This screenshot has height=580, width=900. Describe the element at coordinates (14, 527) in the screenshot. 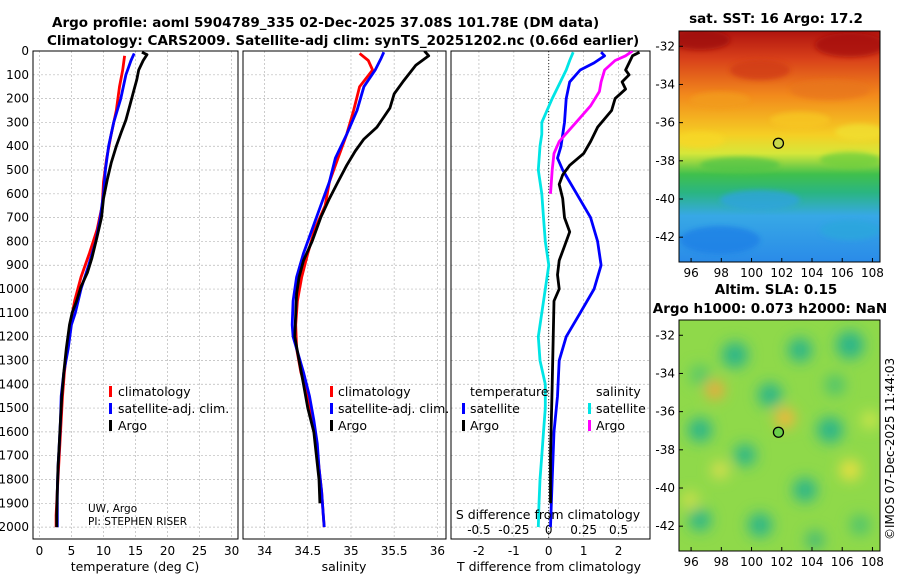

I see `y-tick-label: 2000` at that location.